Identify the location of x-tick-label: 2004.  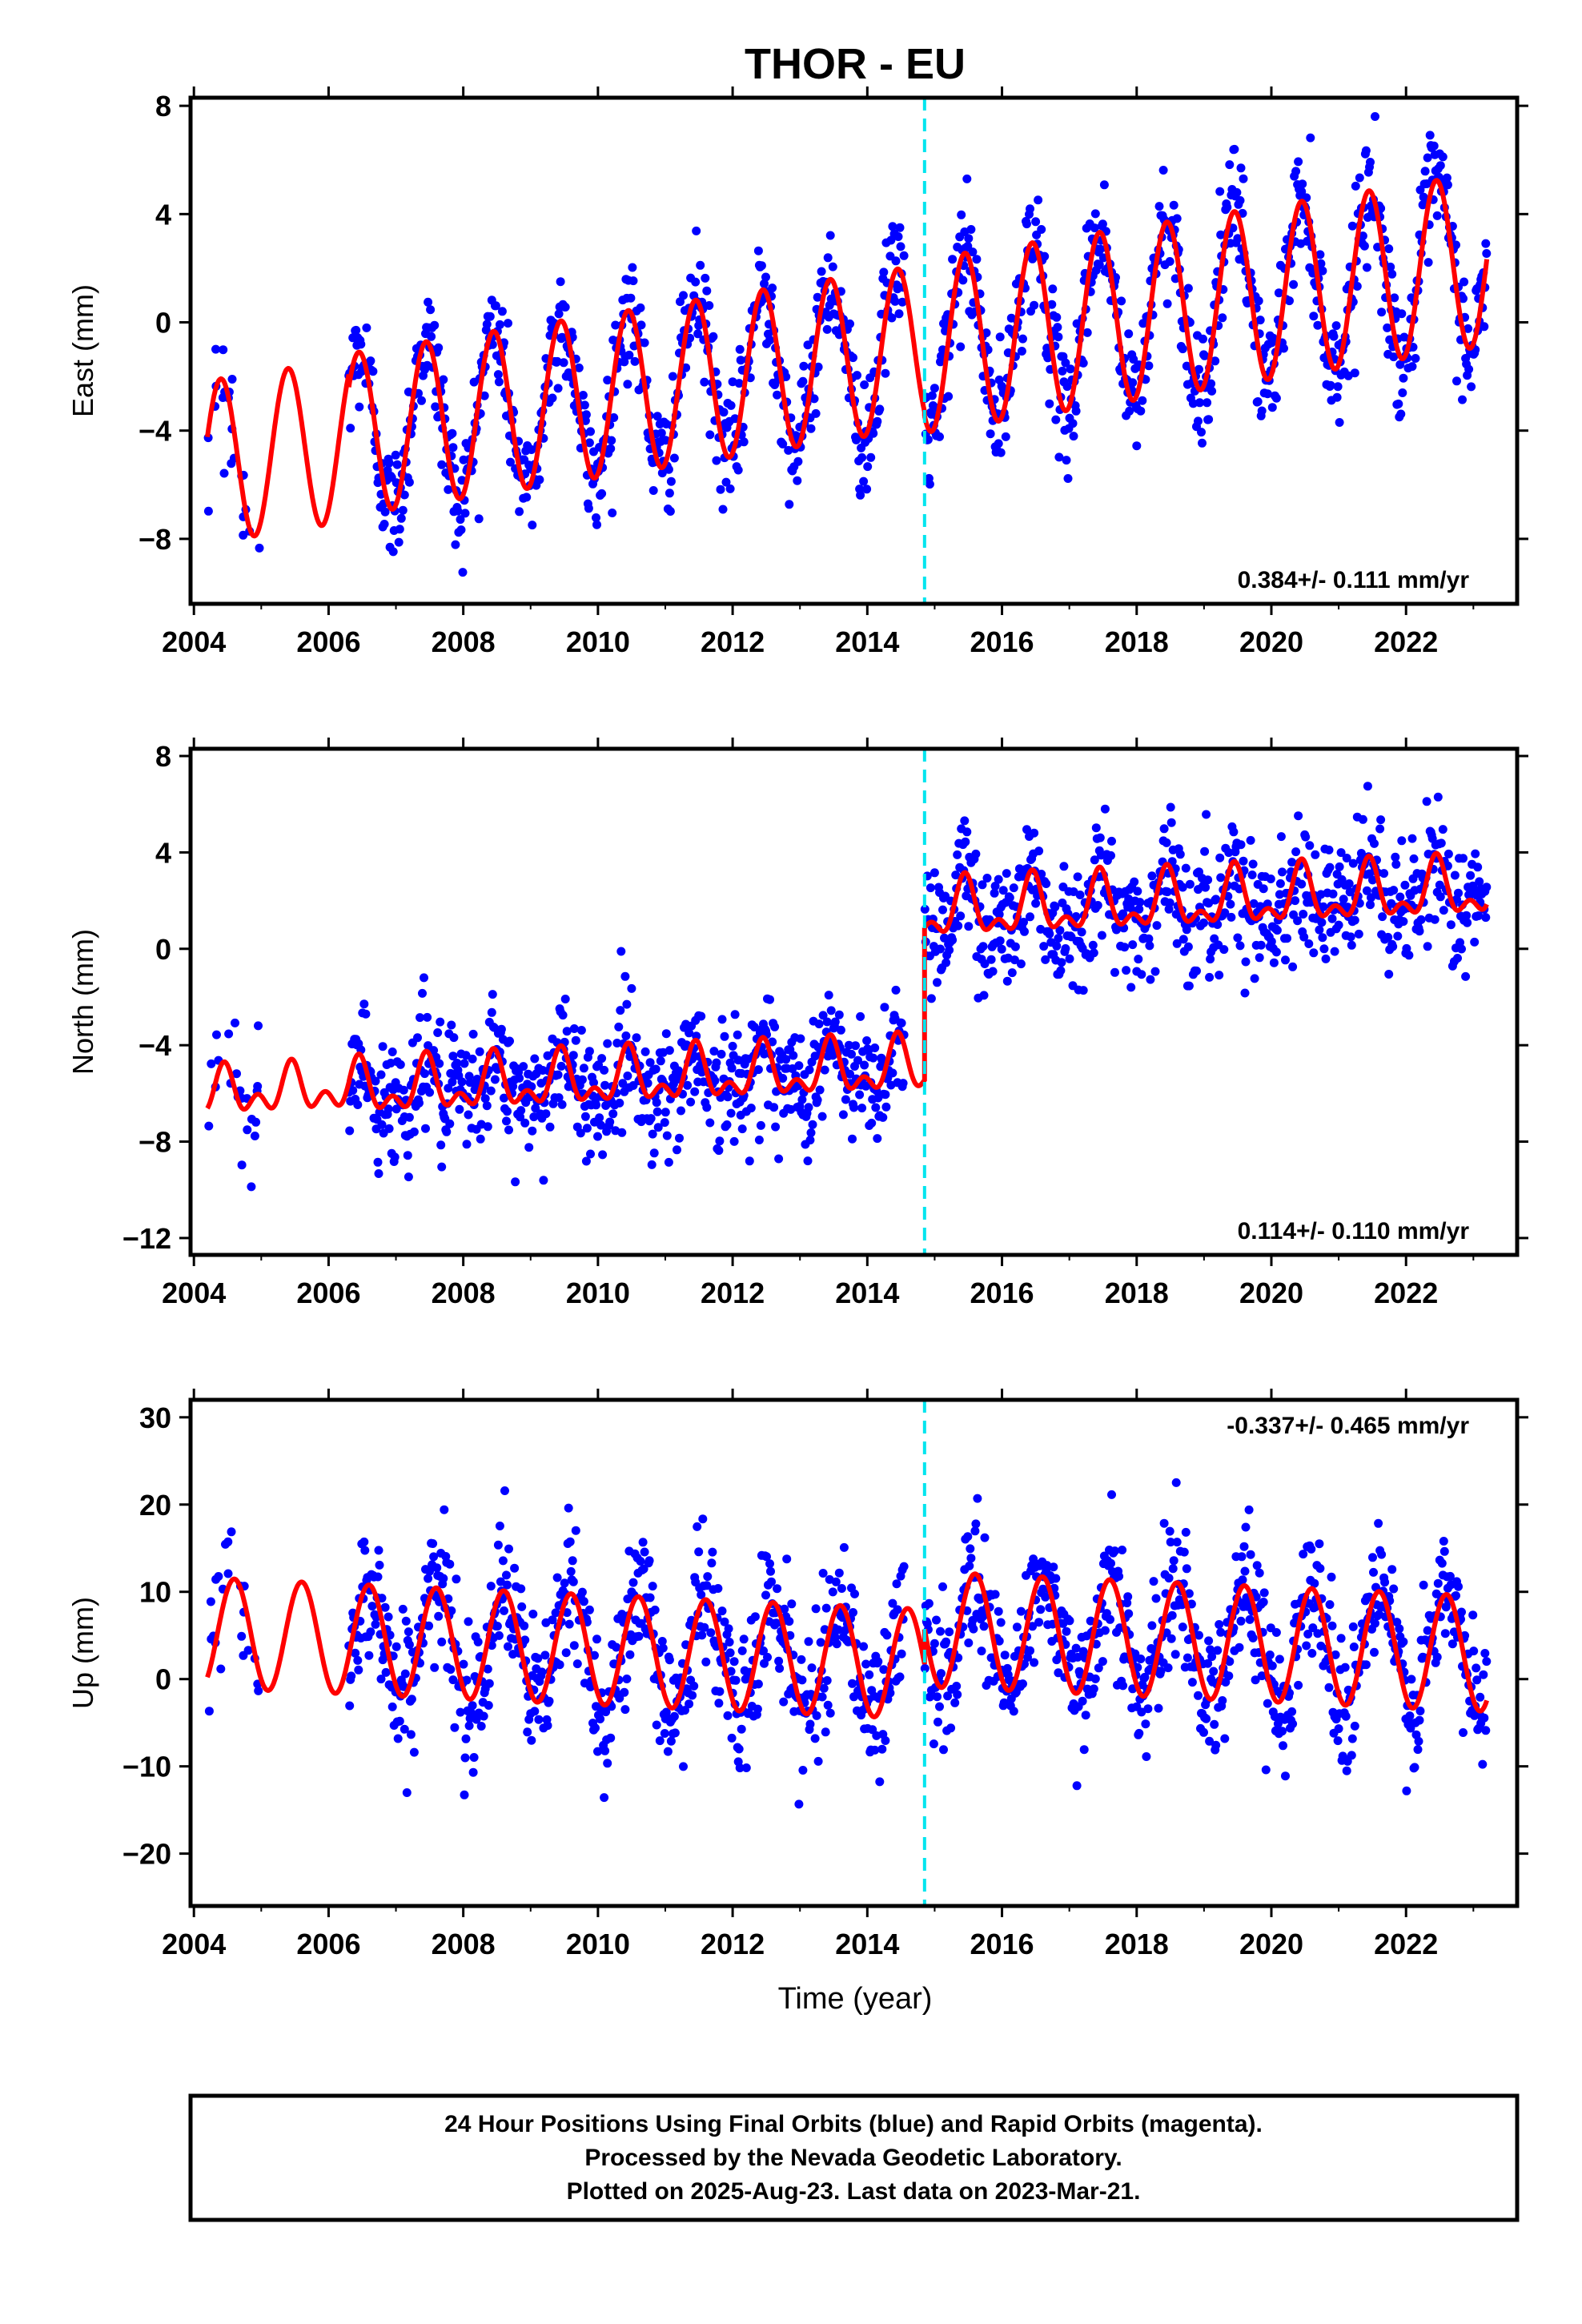
(194, 1293).